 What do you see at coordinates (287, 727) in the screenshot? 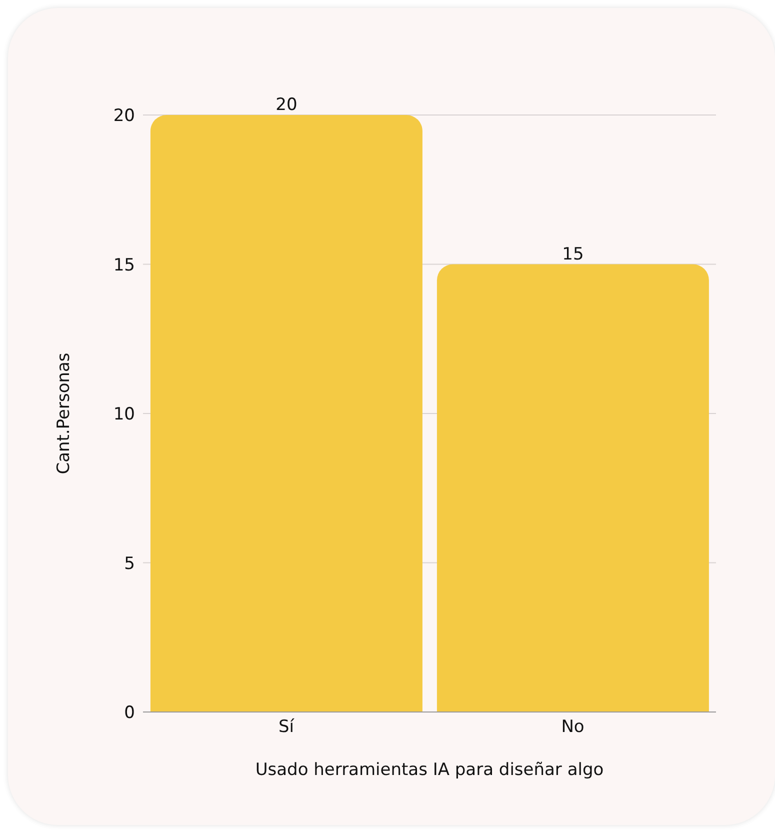
I see `x-tick-label: Sí` at bounding box center [287, 727].